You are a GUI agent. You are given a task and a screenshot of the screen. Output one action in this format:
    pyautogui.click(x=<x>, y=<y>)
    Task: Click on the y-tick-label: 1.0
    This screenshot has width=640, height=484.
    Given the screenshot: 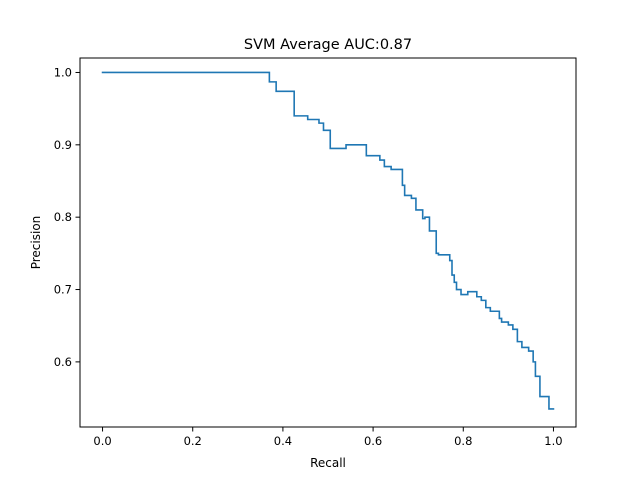 What is the action you would take?
    pyautogui.click(x=63, y=72)
    